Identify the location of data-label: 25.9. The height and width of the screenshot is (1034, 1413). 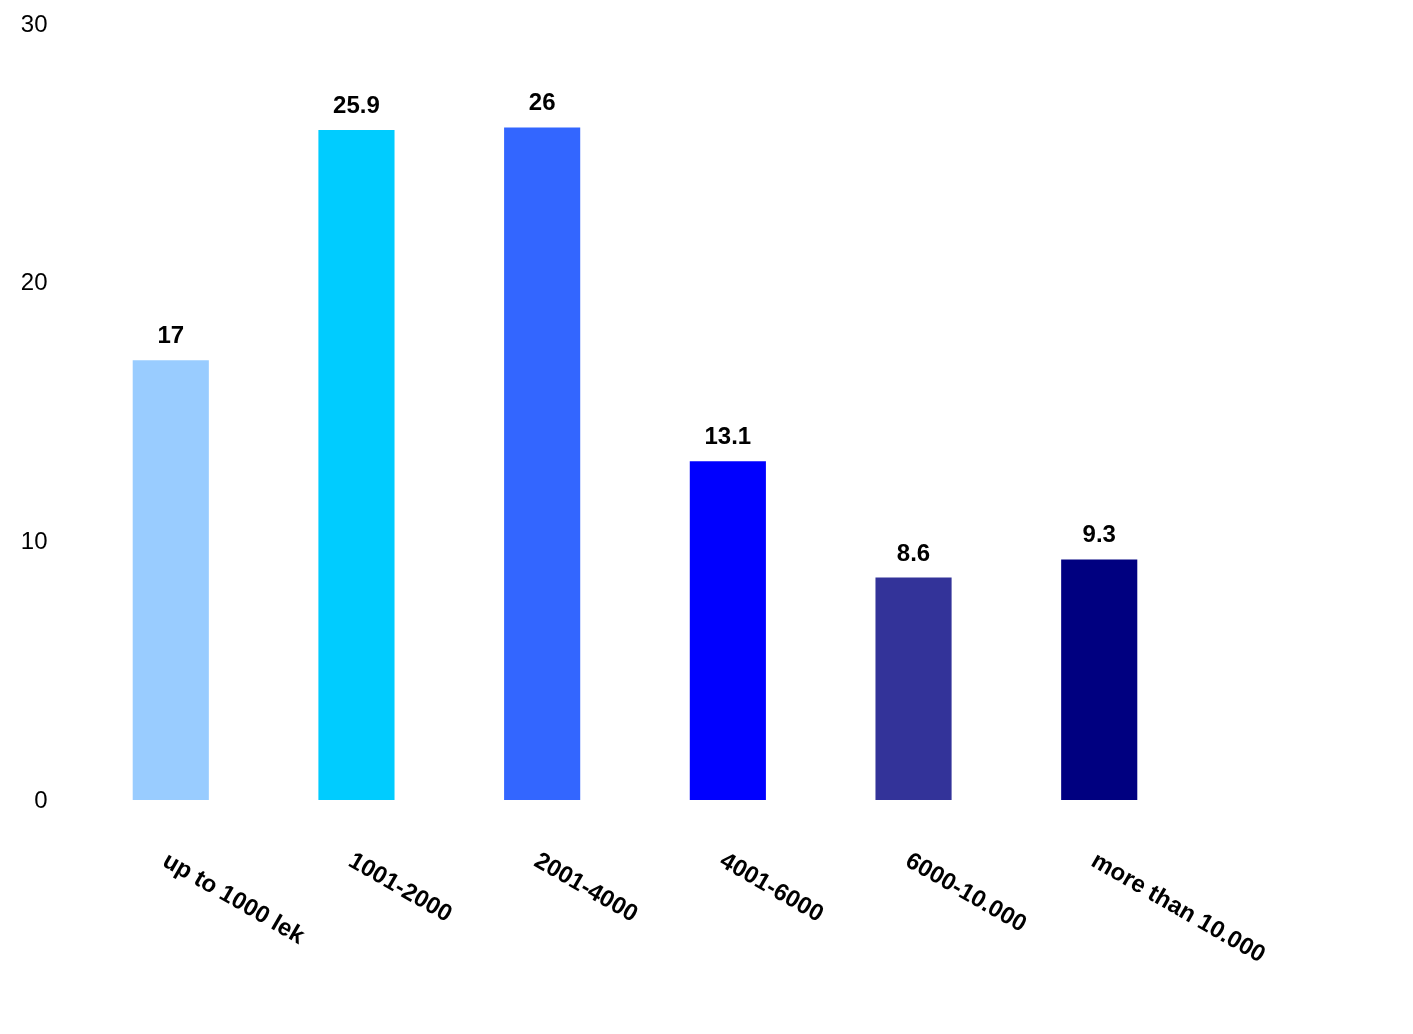
(356, 105).